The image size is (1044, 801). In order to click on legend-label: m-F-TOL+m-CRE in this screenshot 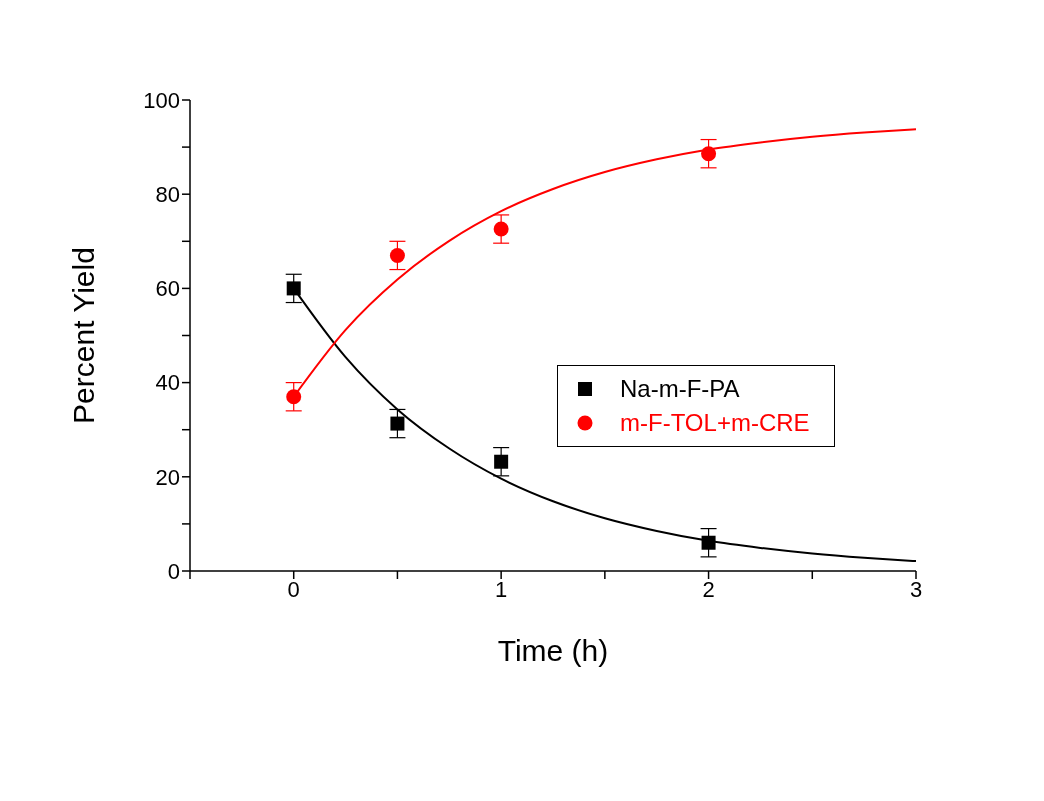, I will do `click(715, 423)`.